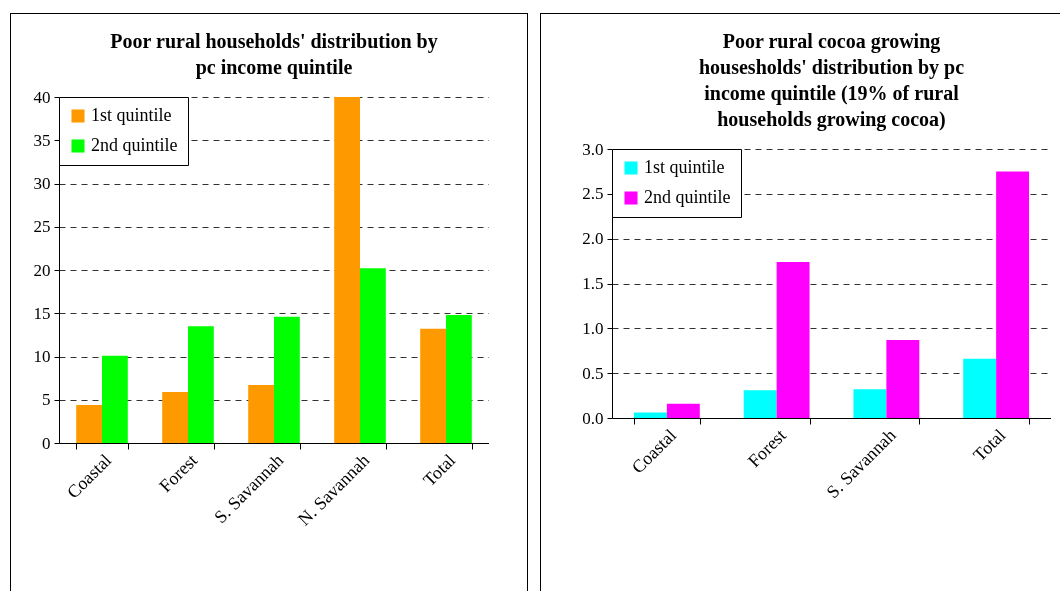  Describe the element at coordinates (42, 183) in the screenshot. I see `y-tick-label: 30` at that location.